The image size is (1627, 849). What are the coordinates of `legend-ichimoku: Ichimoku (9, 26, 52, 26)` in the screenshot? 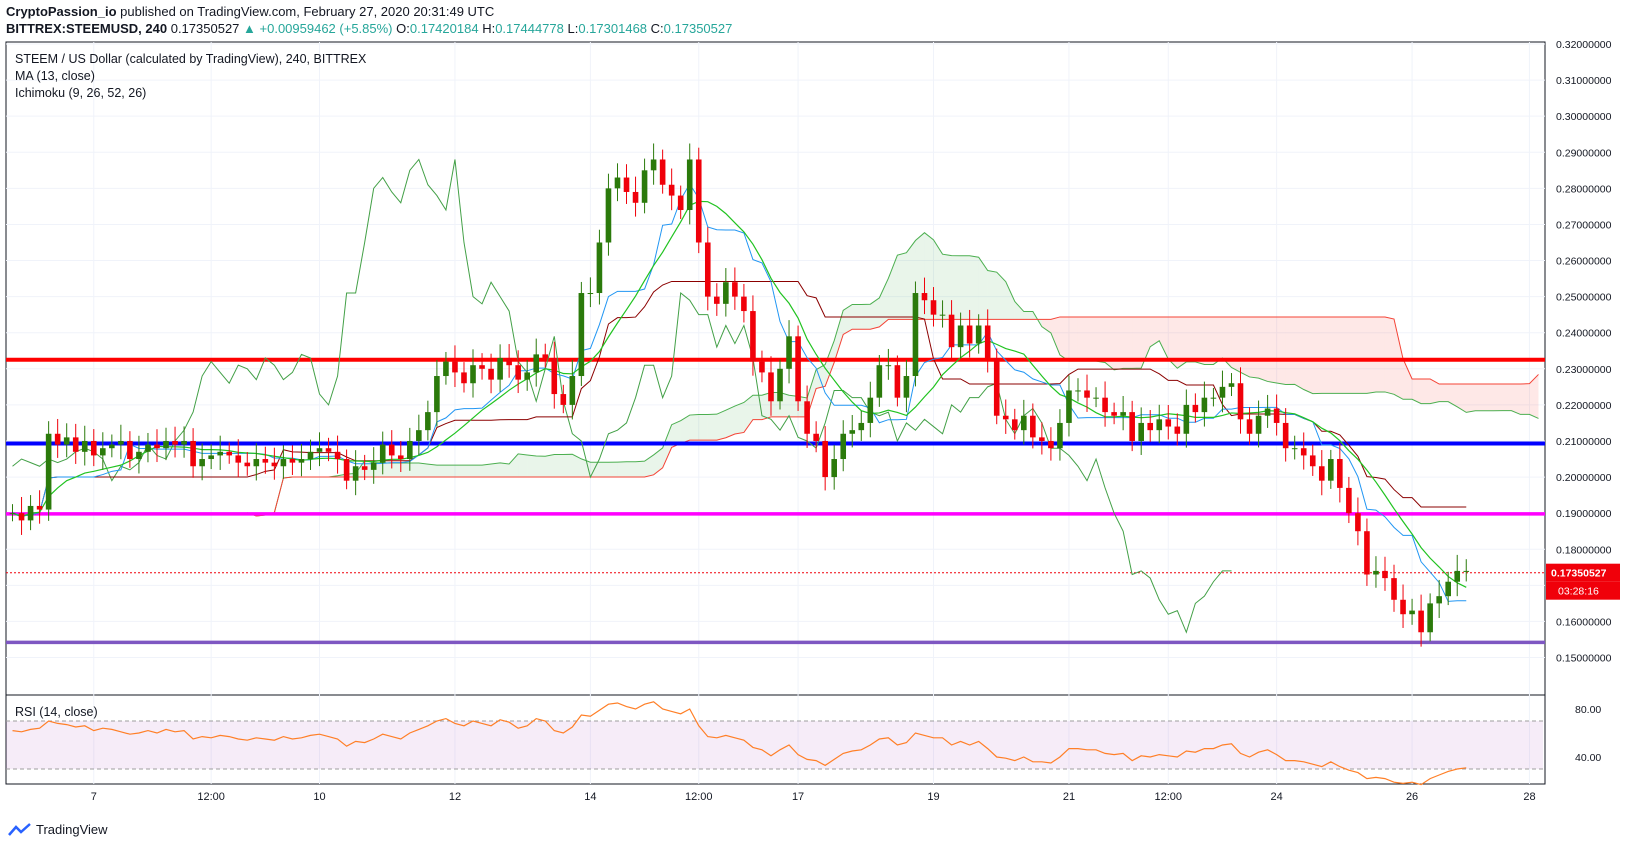 It's located at (81, 93).